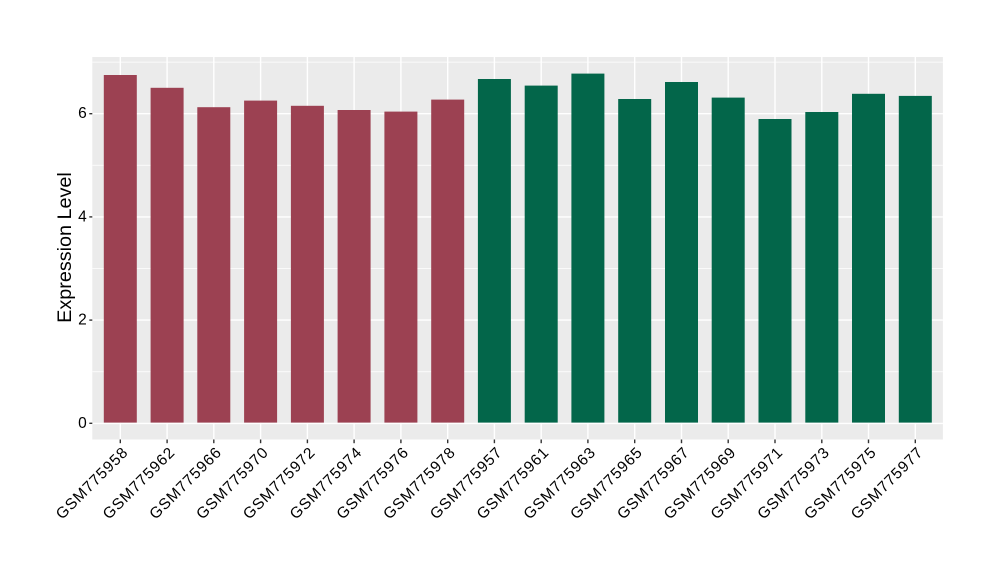  What do you see at coordinates (82, 423) in the screenshot?
I see `svg-text: 0` at bounding box center [82, 423].